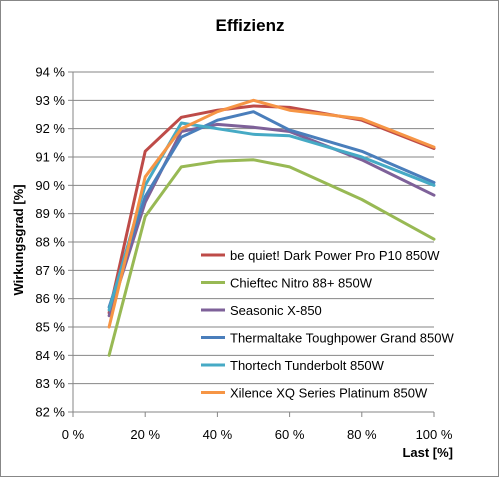 This screenshot has height=477, width=499. I want to click on legend-label: Xilence XQ Series Platinum 850W, so click(329, 393).